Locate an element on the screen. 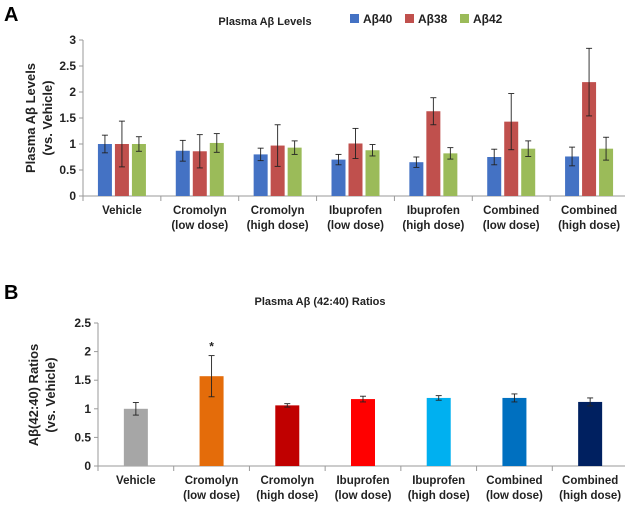 Image resolution: width=625 pixels, height=505 pixels. chart-a-ylabel-line1: Plasma Aβ Levels is located at coordinates (30, 118).